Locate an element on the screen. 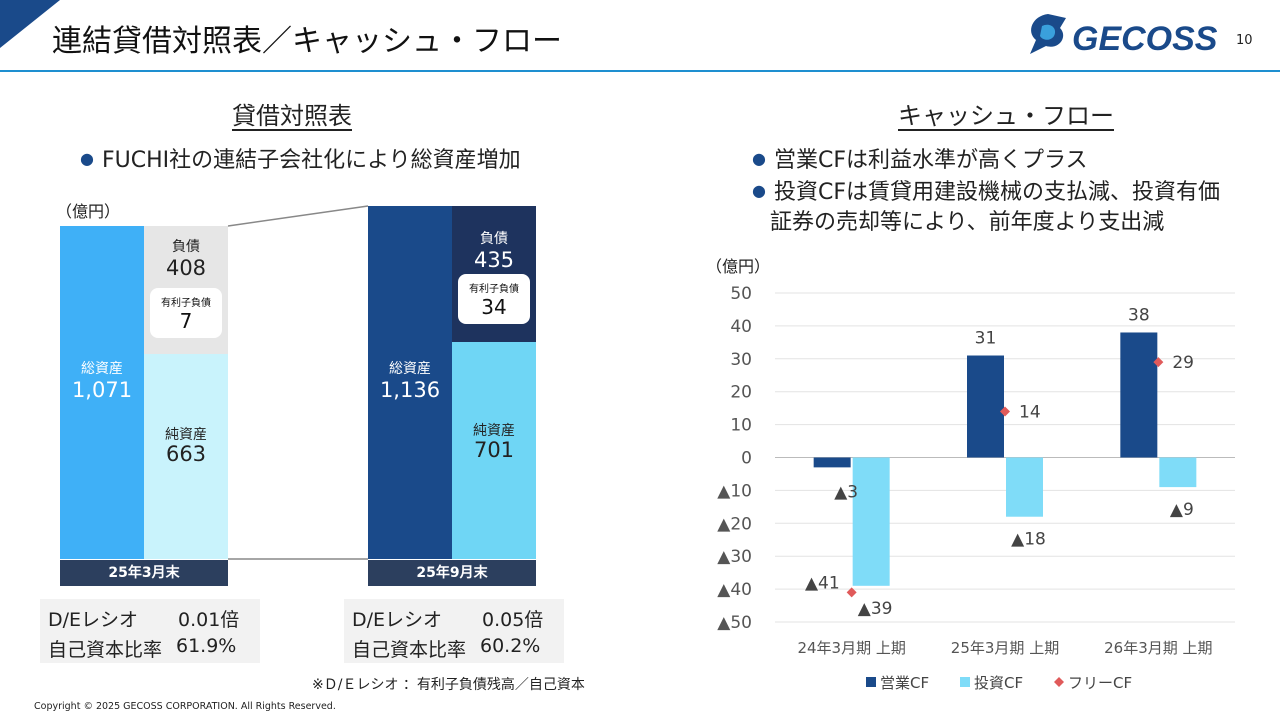 The height and width of the screenshot is (720, 1280). y-tick-label: ▲30 is located at coordinates (734, 557).